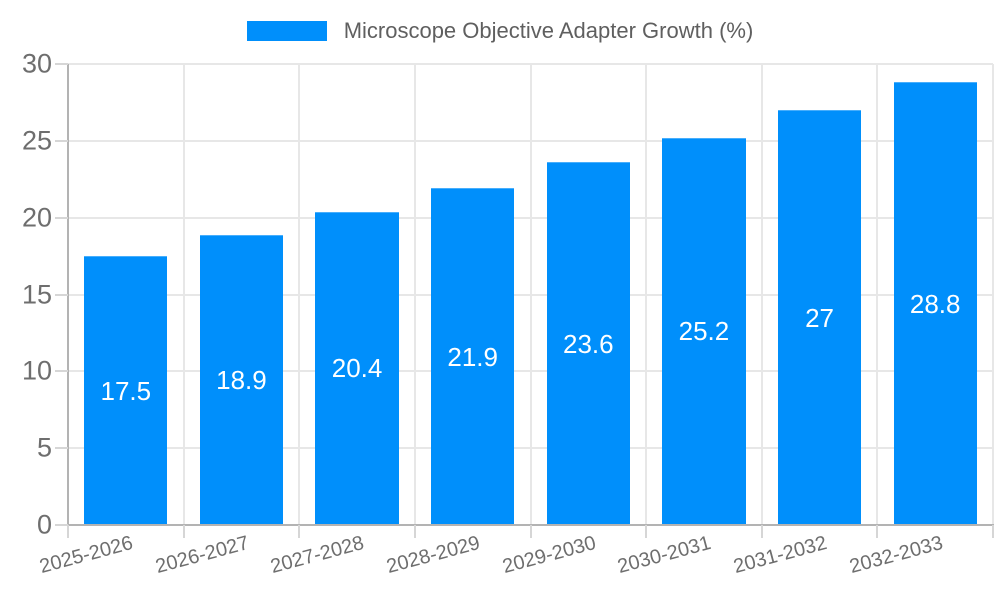  What do you see at coordinates (36, 217) in the screenshot?
I see `y-tick-label: 20` at bounding box center [36, 217].